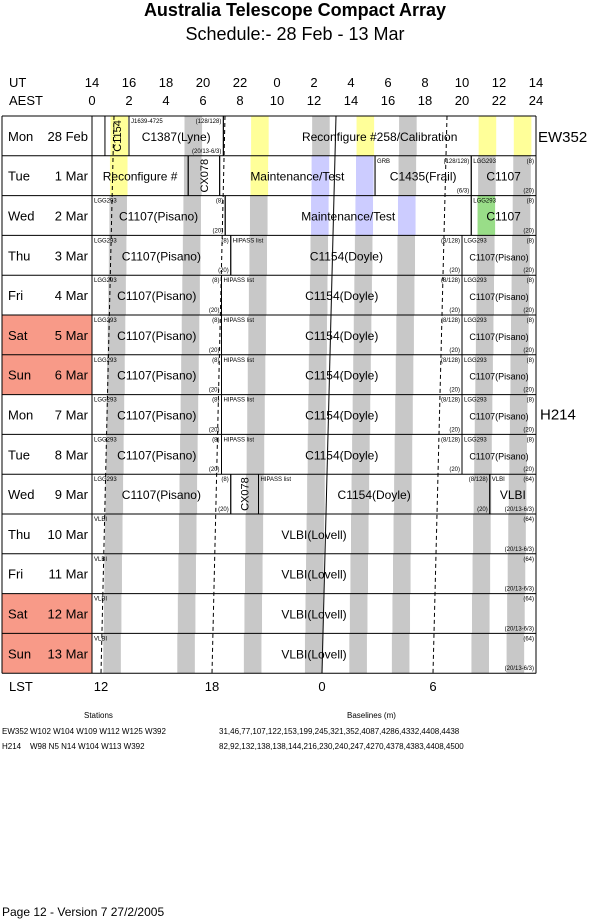 The height and width of the screenshot is (919, 590). I want to click on block-label: C1154, so click(118, 136).